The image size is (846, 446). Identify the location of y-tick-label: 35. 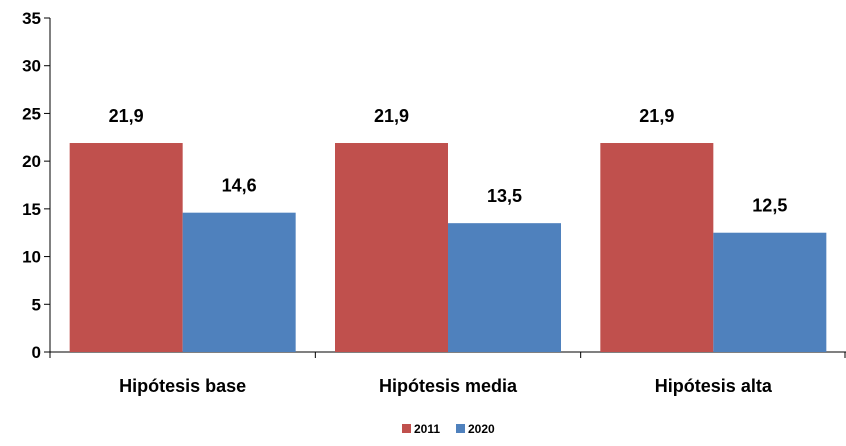
(31, 18).